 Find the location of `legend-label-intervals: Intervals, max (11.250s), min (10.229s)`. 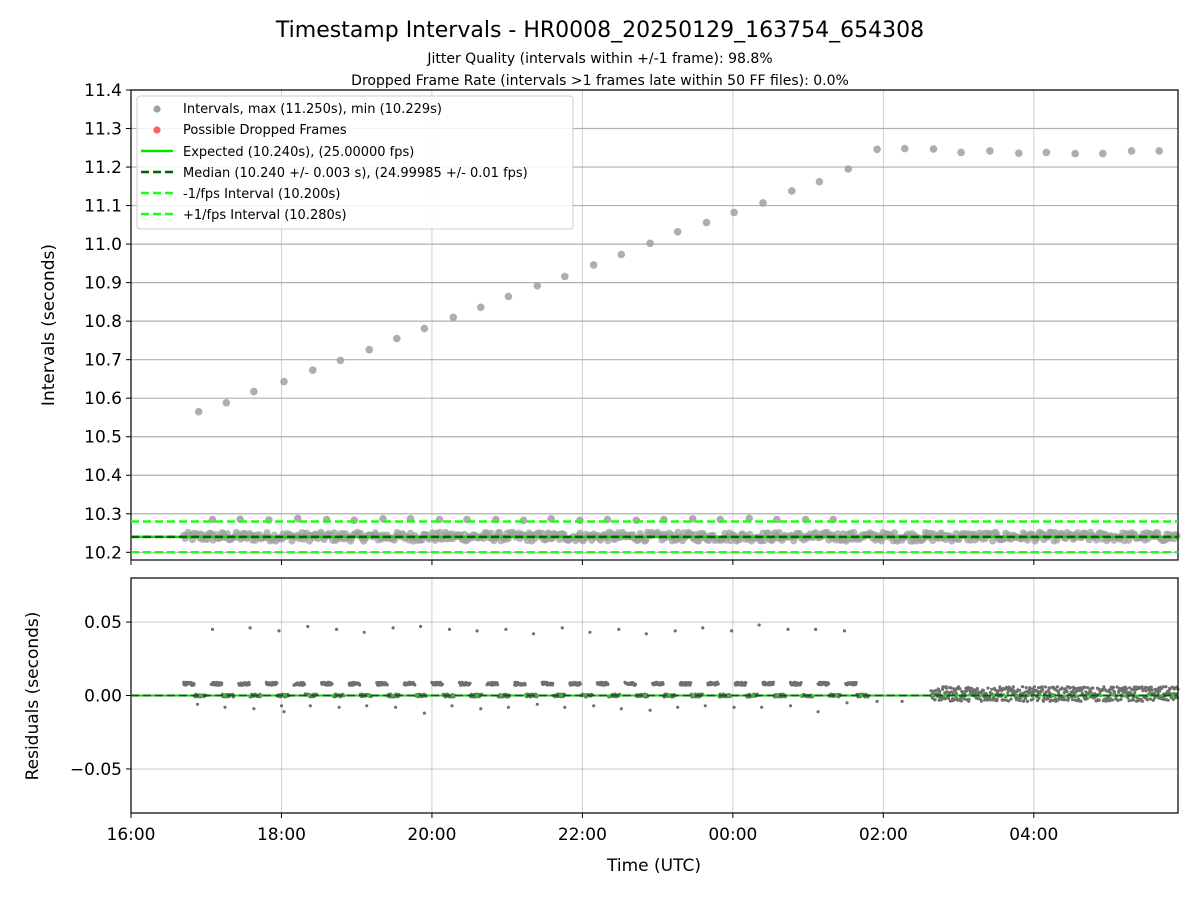

legend-label-intervals: Intervals, max (11.250s), min (10.229s) is located at coordinates (312, 109).